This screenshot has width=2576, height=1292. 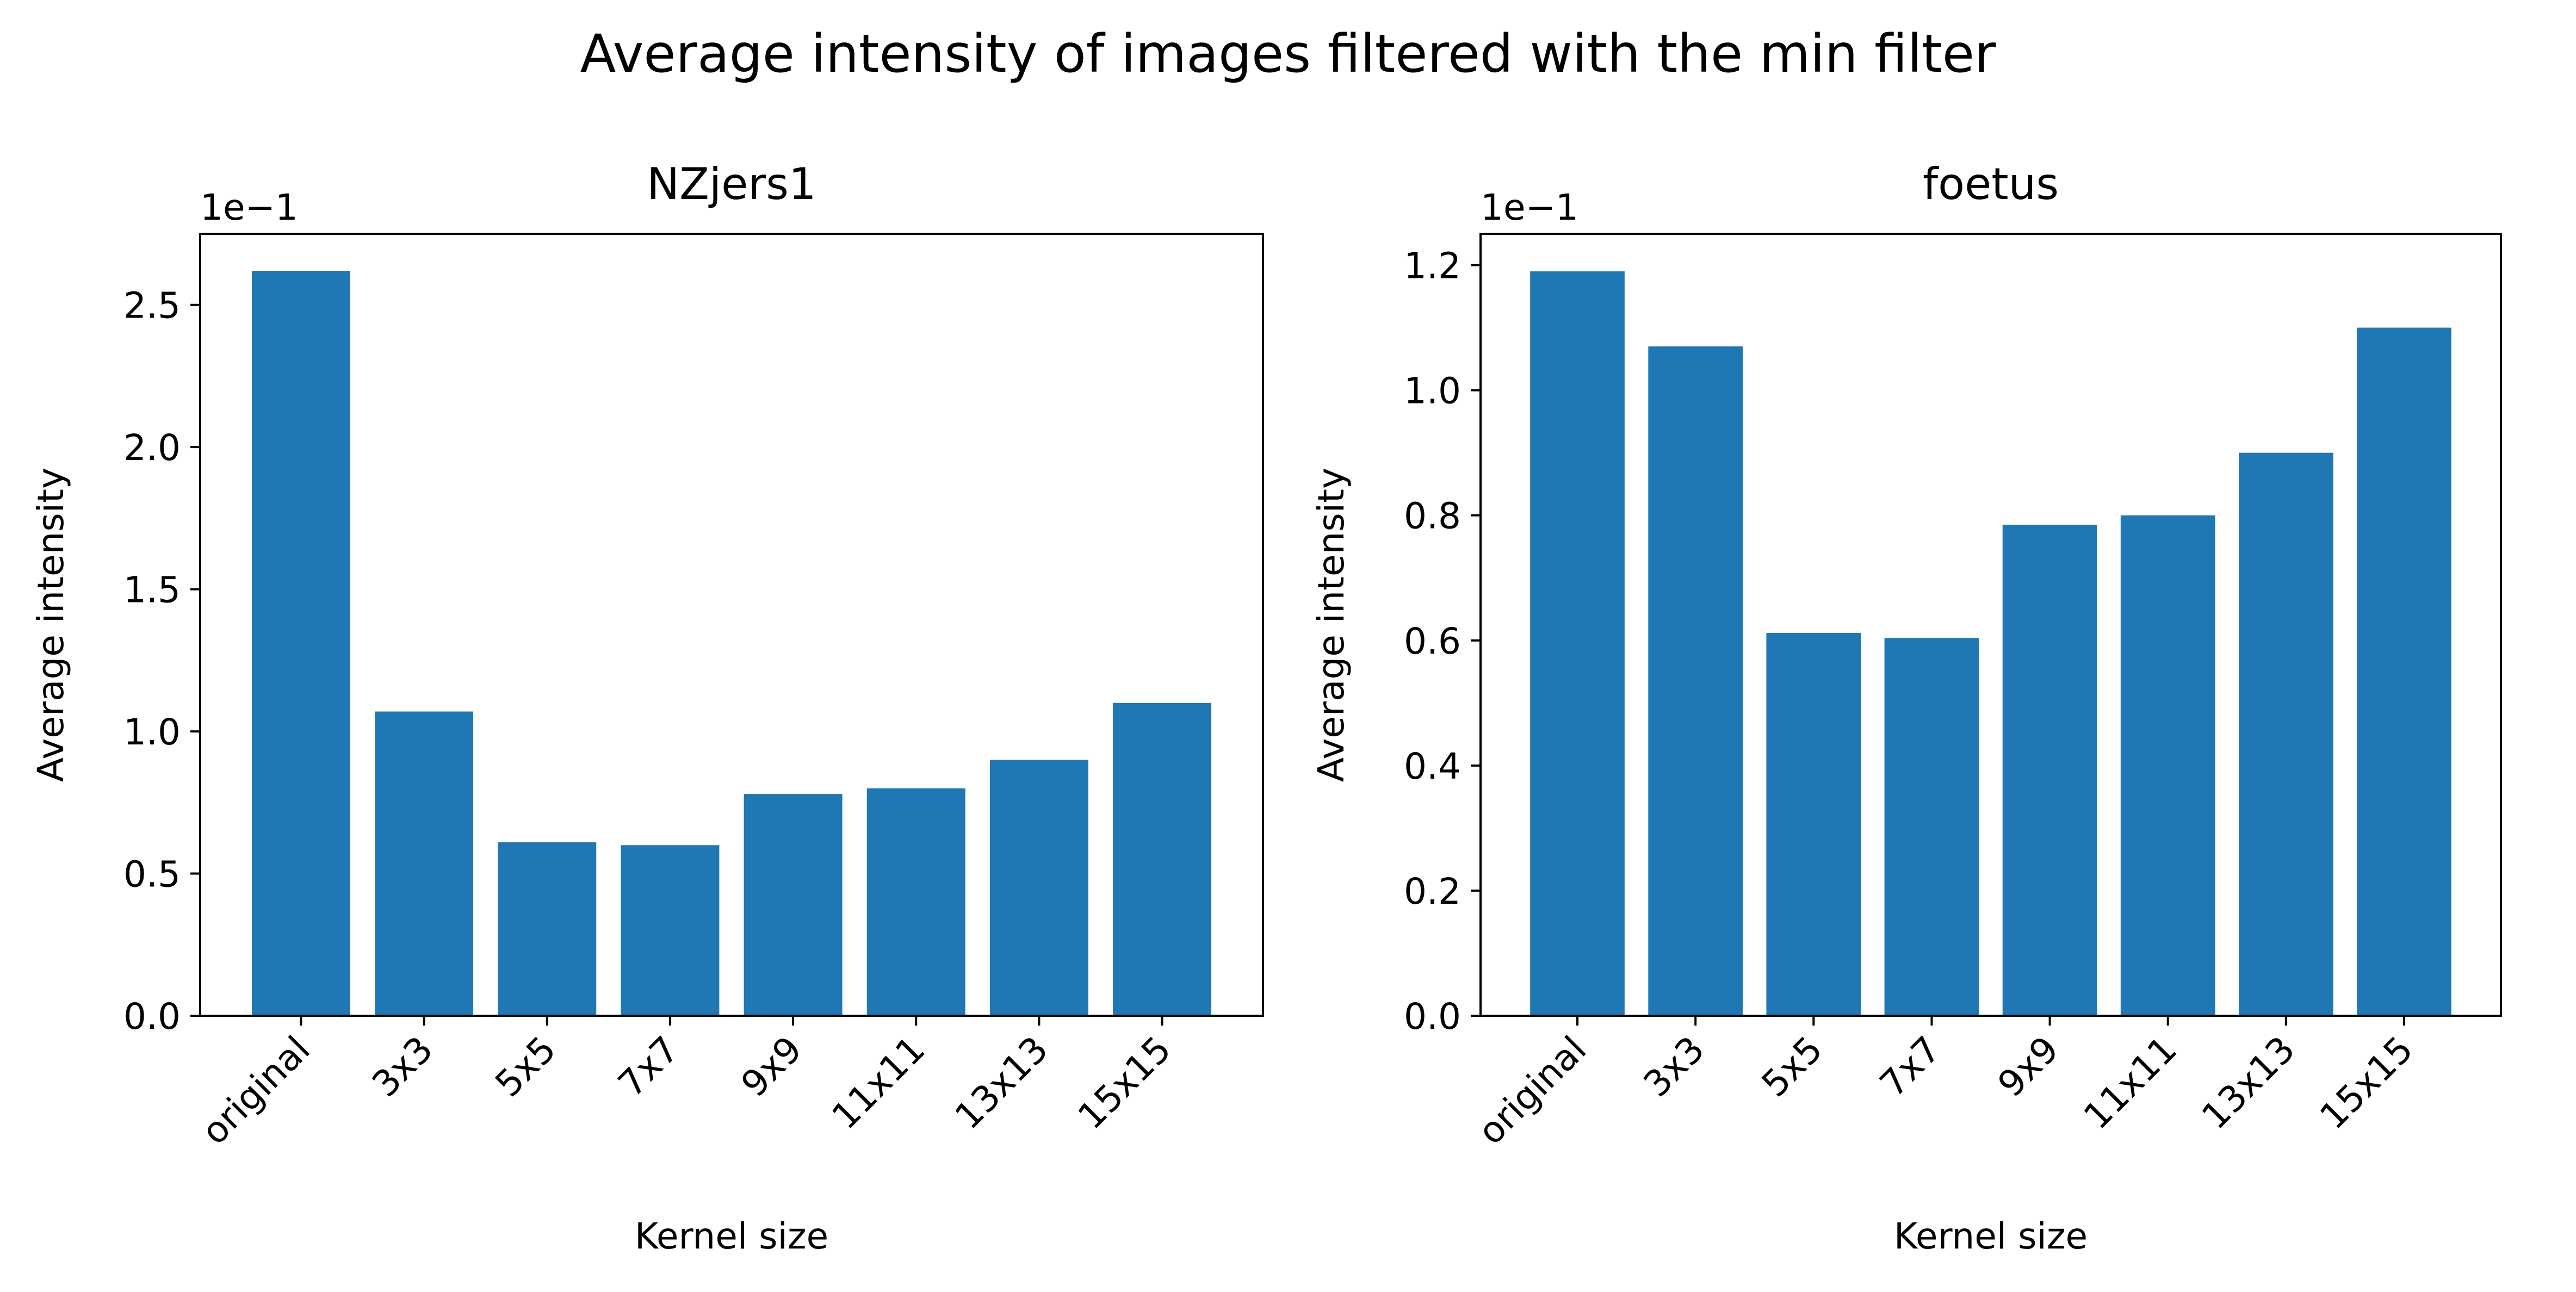 I want to click on y-tick-label: 0.6, so click(x=1432, y=641).